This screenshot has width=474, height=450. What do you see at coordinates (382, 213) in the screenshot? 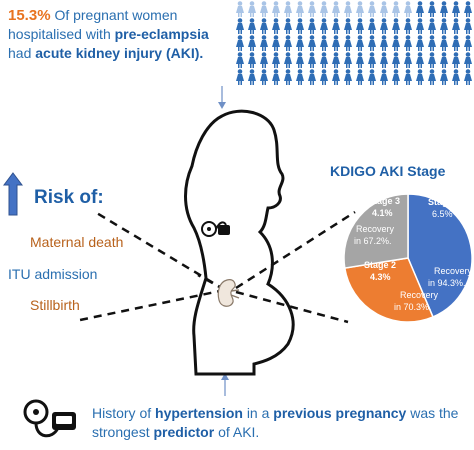
I see `stage-3-percent: 4.1%` at bounding box center [382, 213].